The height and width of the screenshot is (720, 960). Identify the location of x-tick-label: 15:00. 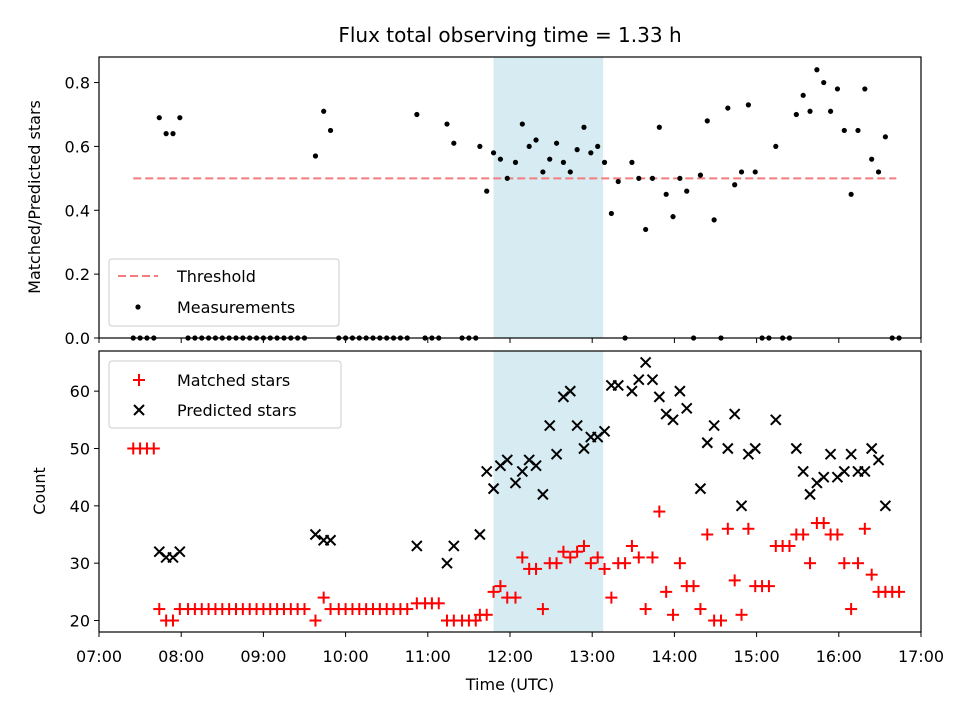
(757, 656).